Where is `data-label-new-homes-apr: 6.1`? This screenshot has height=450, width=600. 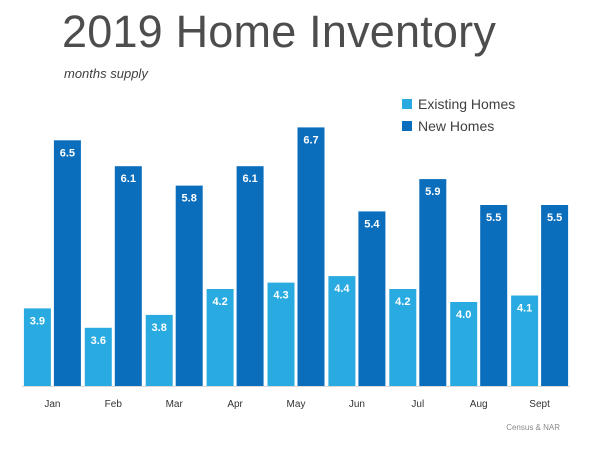
data-label-new-homes-apr: 6.1 is located at coordinates (249, 179).